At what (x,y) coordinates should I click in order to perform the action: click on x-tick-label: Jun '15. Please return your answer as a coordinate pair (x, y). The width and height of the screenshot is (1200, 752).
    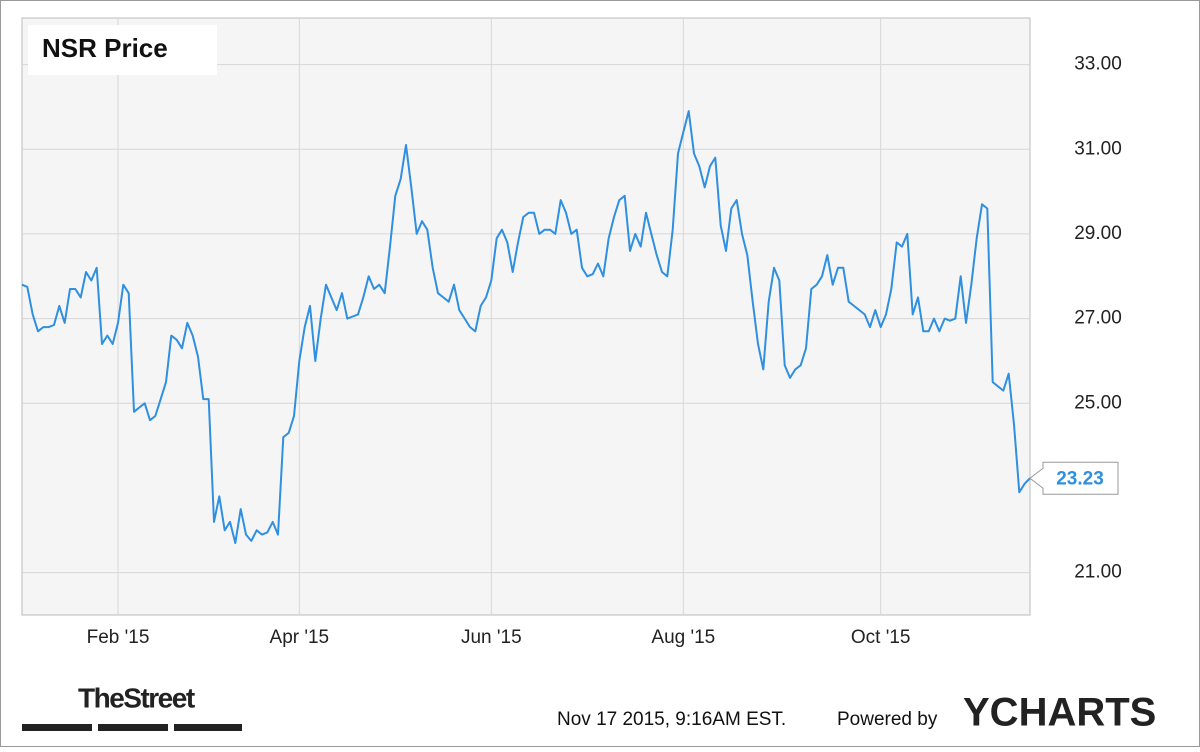
    Looking at the image, I should click on (491, 637).